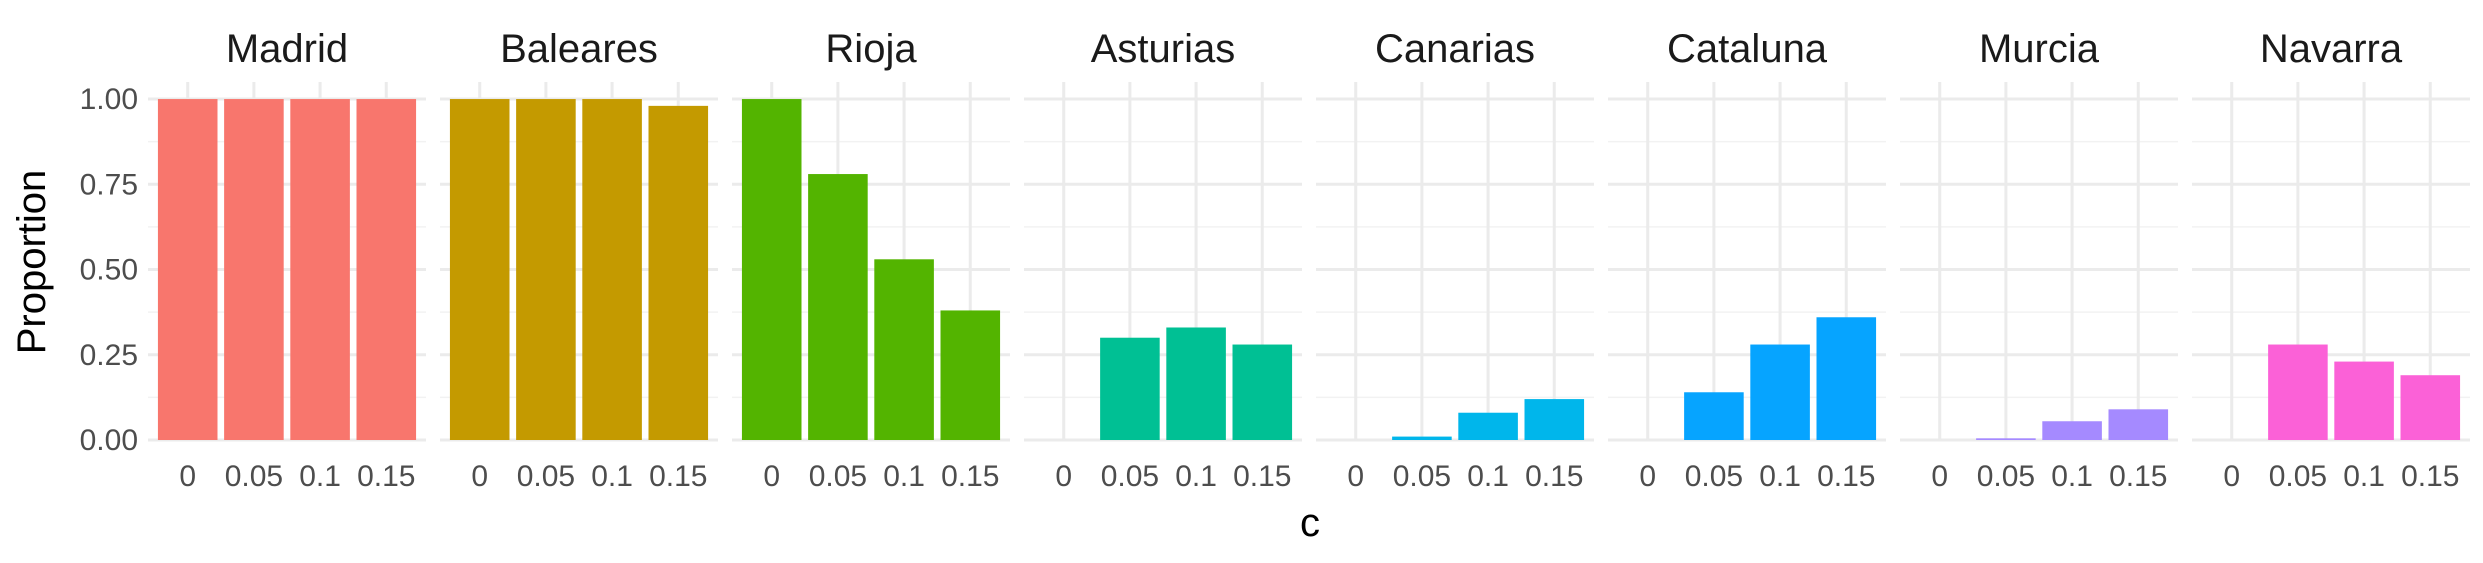 The width and height of the screenshot is (2483, 563). What do you see at coordinates (254, 270) in the screenshot?
I see `bar-madrid-0.05` at bounding box center [254, 270].